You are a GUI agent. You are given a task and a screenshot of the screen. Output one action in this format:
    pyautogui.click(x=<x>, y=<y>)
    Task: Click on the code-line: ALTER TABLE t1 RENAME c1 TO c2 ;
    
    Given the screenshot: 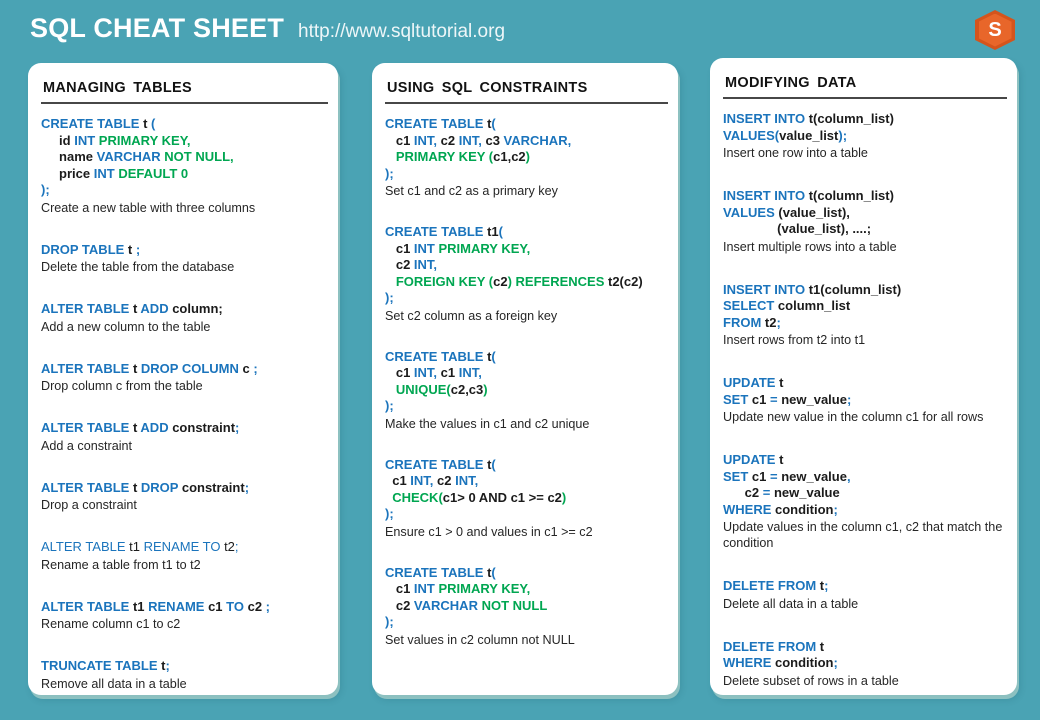 What is the action you would take?
    pyautogui.click(x=184, y=607)
    